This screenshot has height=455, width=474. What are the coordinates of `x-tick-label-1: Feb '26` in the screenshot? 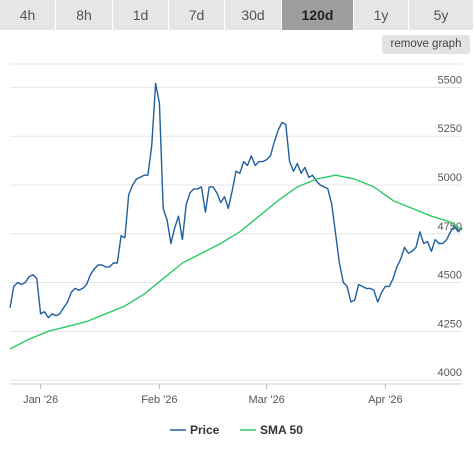 It's located at (159, 400).